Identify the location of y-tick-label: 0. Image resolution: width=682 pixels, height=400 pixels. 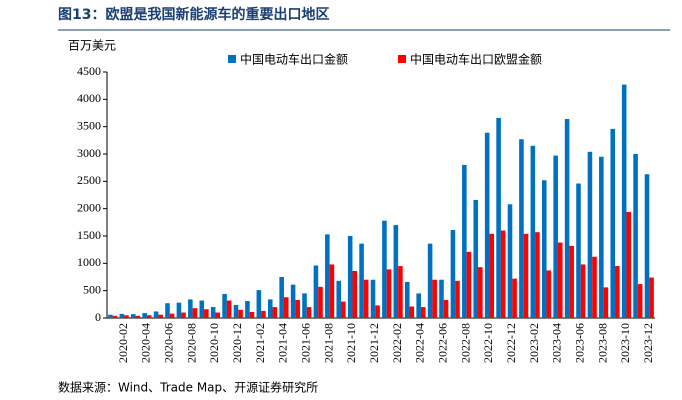
(98, 317).